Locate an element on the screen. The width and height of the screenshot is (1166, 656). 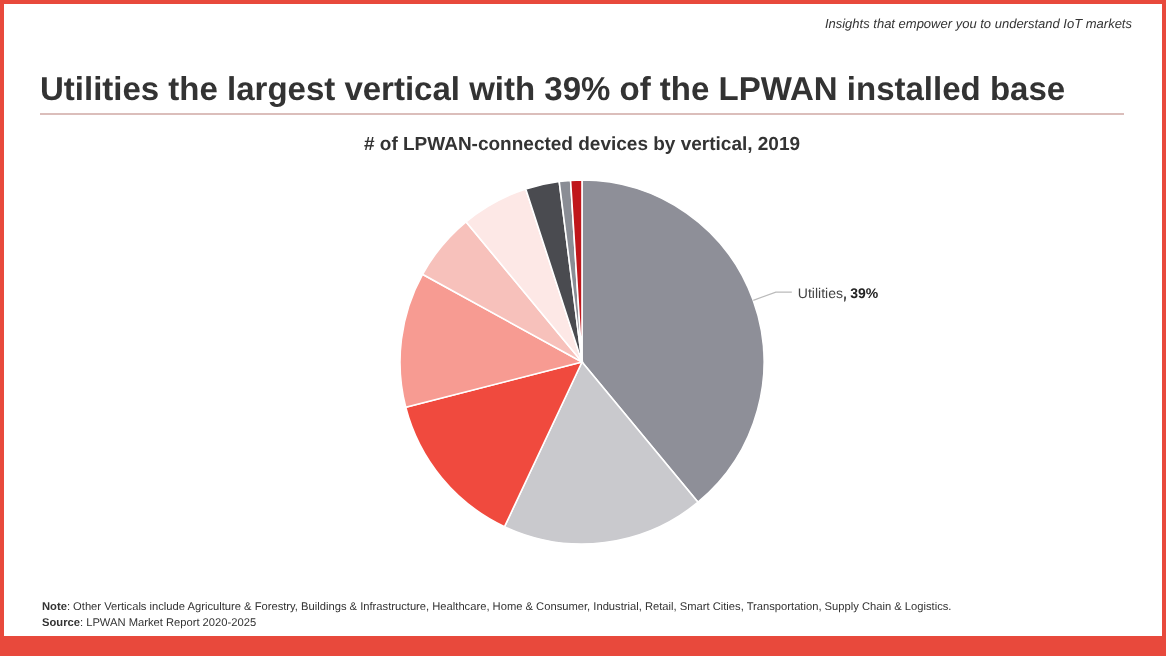
chart-title: Utilities the largest vertical with 39% of the LPWAN installed base is located at coordinates (553, 90).